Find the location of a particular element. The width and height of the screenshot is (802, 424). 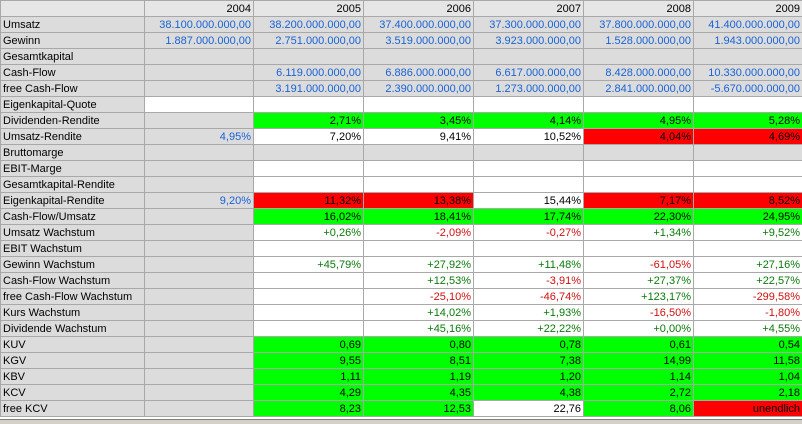

data-cell: 3.519.000.000,00 is located at coordinates (419, 41).